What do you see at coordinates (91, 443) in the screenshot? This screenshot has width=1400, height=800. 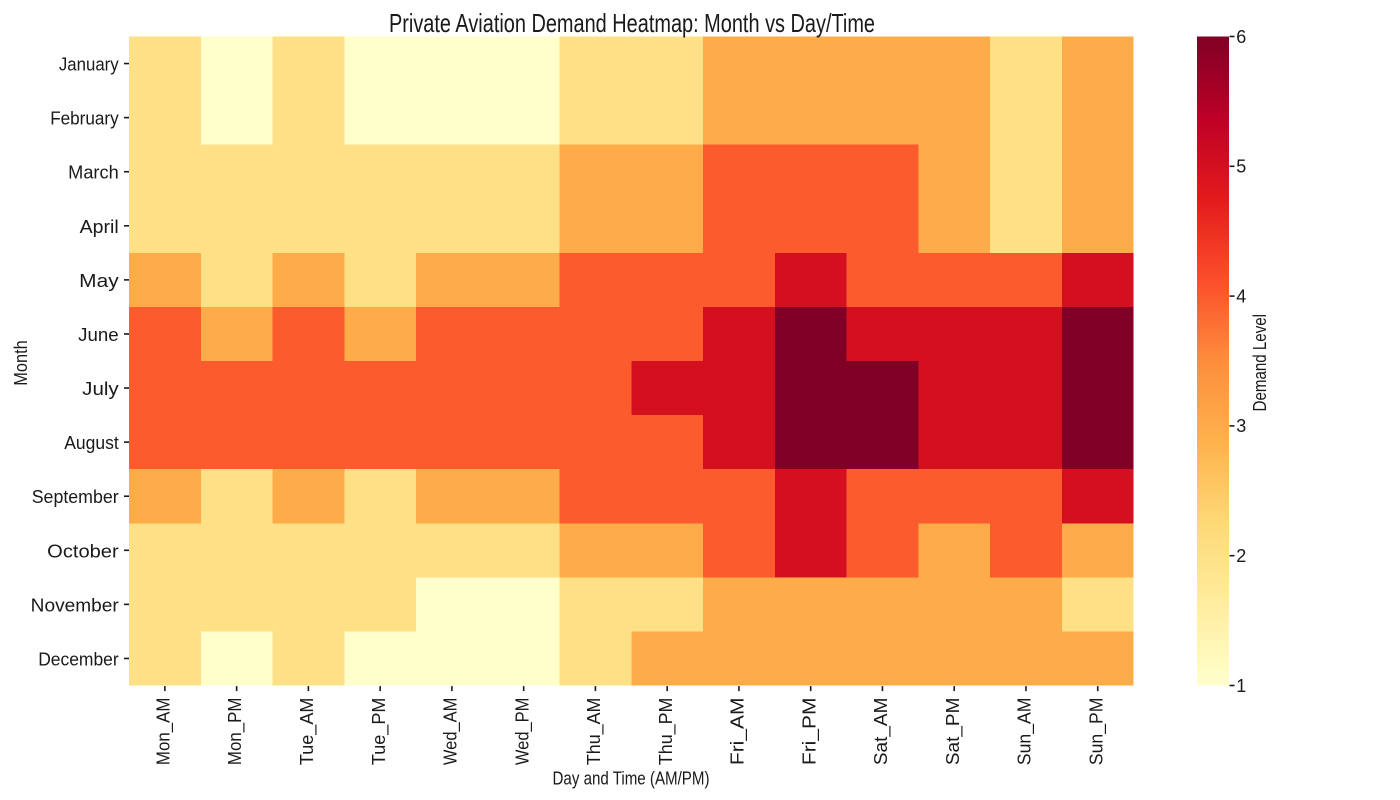 I see `svg-text: August` at bounding box center [91, 443].